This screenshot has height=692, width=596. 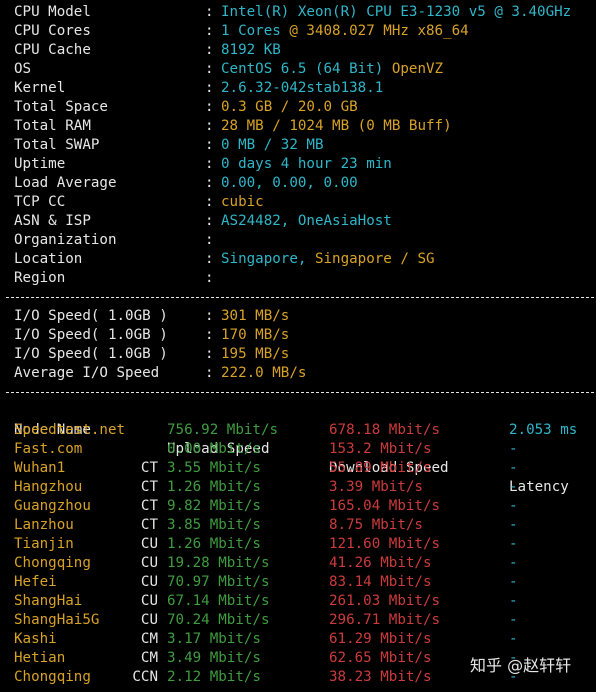 I want to click on download-speed: 62.65 Mbit/s, so click(x=380, y=658).